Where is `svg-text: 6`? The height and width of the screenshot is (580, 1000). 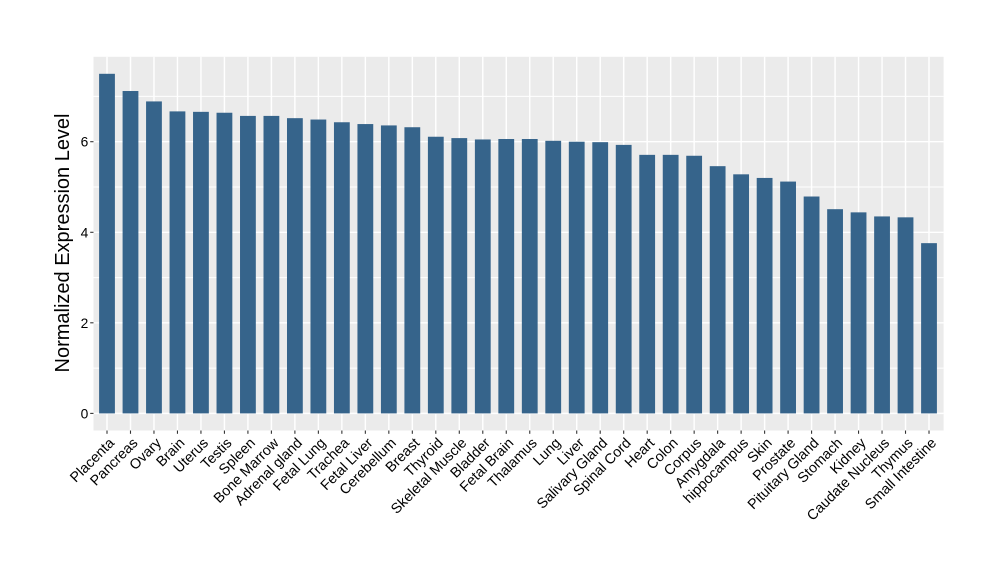
svg-text: 6 is located at coordinates (85, 142).